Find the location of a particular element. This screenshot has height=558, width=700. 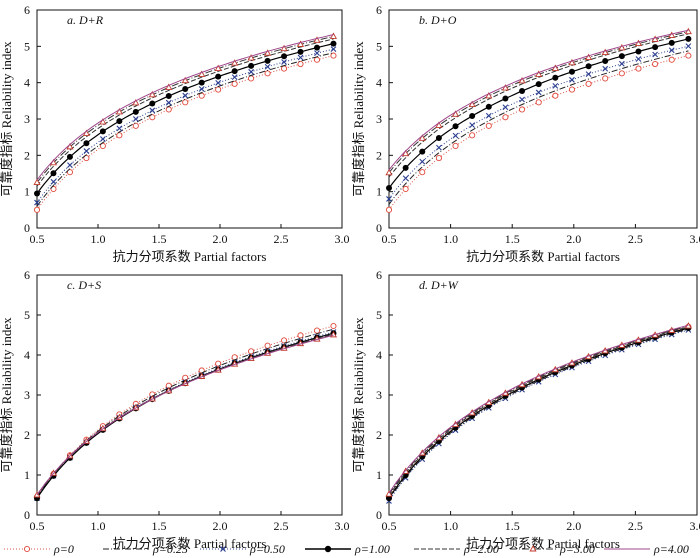

legend-item: ρ=3.00 is located at coordinates (552, 549).